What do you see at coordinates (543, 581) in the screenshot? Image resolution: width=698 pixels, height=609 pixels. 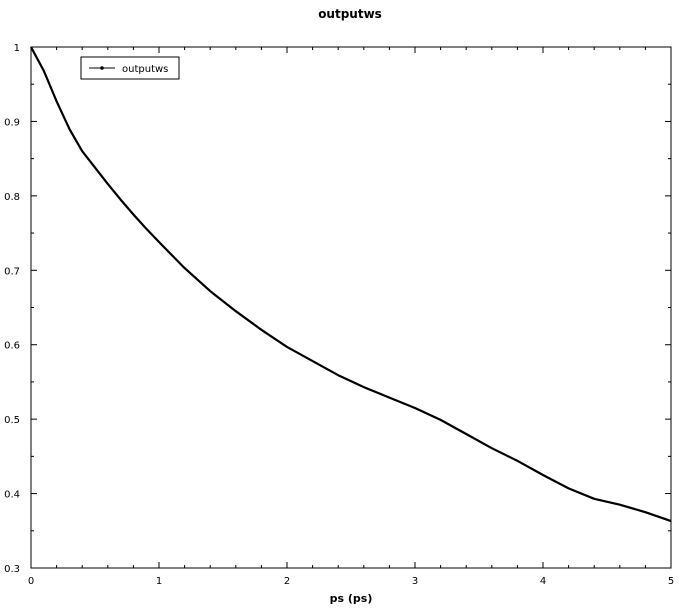 I see `x-tick-label: 4` at bounding box center [543, 581].